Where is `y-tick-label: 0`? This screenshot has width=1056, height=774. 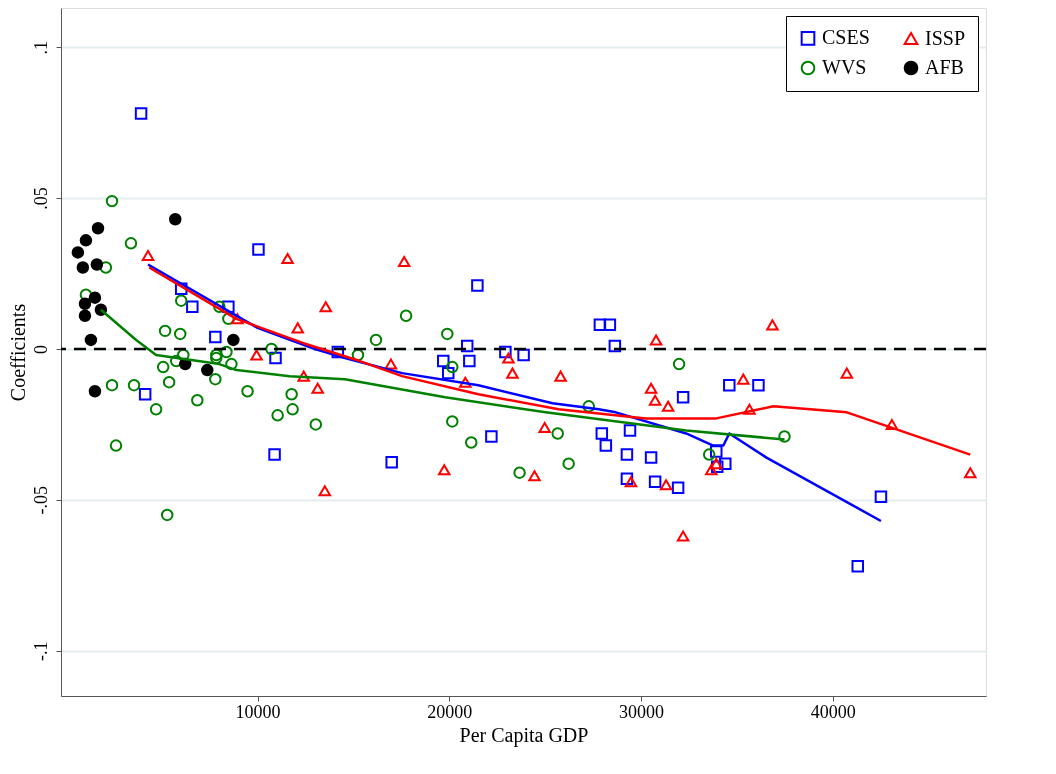 y-tick-label: 0 is located at coordinates (40, 349).